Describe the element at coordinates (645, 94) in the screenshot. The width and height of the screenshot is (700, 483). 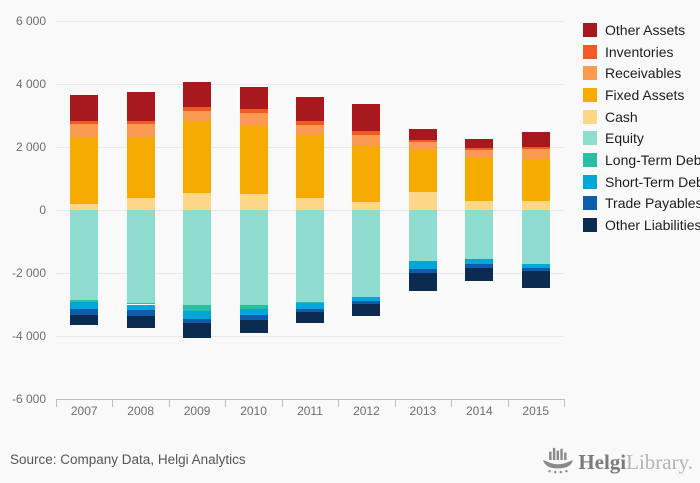
I see `legend-label: Fixed Assets` at that location.